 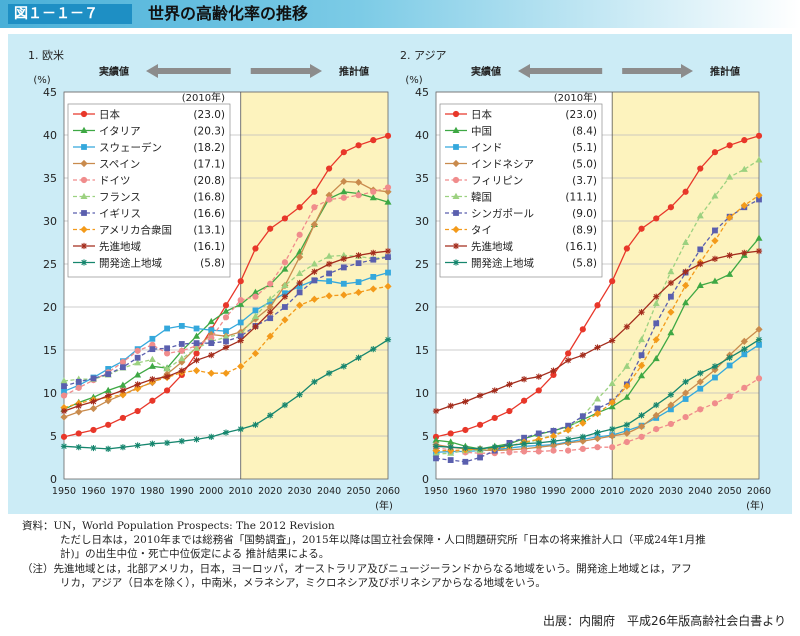 What do you see at coordinates (423, 55) in the screenshot?
I see `panel-title: 2. アジア` at bounding box center [423, 55].